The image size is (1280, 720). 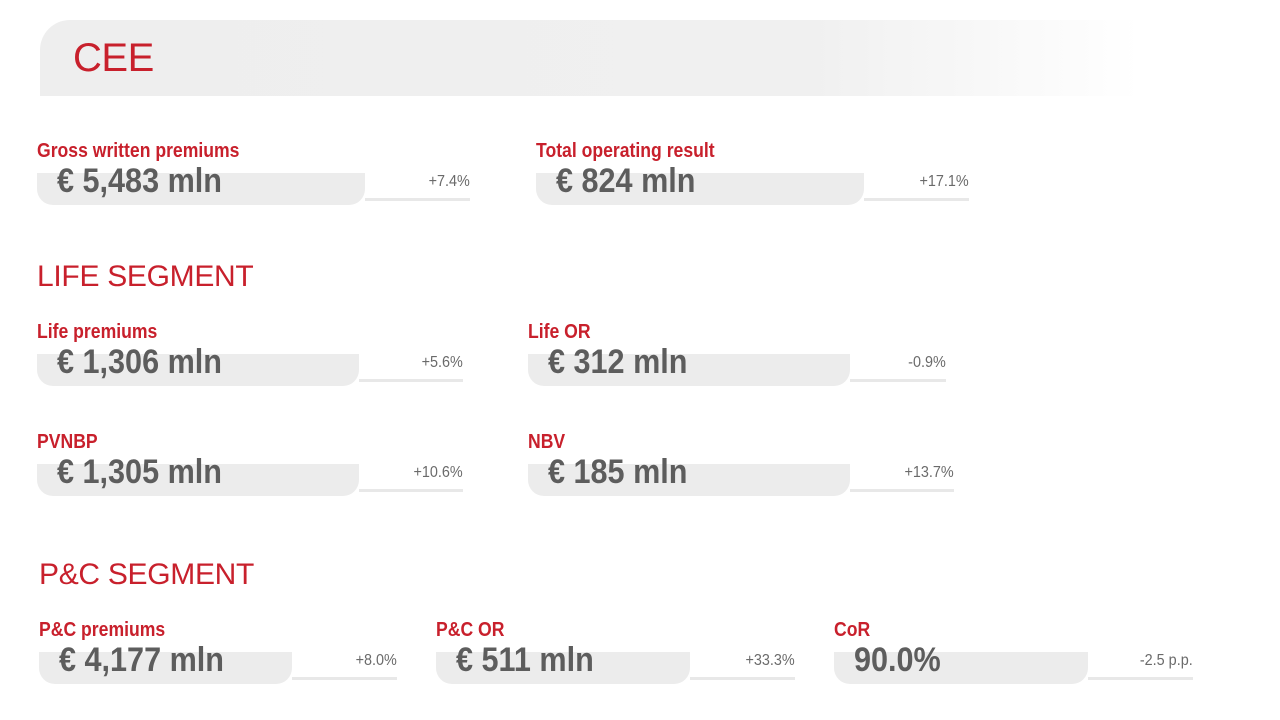 What do you see at coordinates (140, 181) in the screenshot?
I see `metric-value: € 5,483 mln` at bounding box center [140, 181].